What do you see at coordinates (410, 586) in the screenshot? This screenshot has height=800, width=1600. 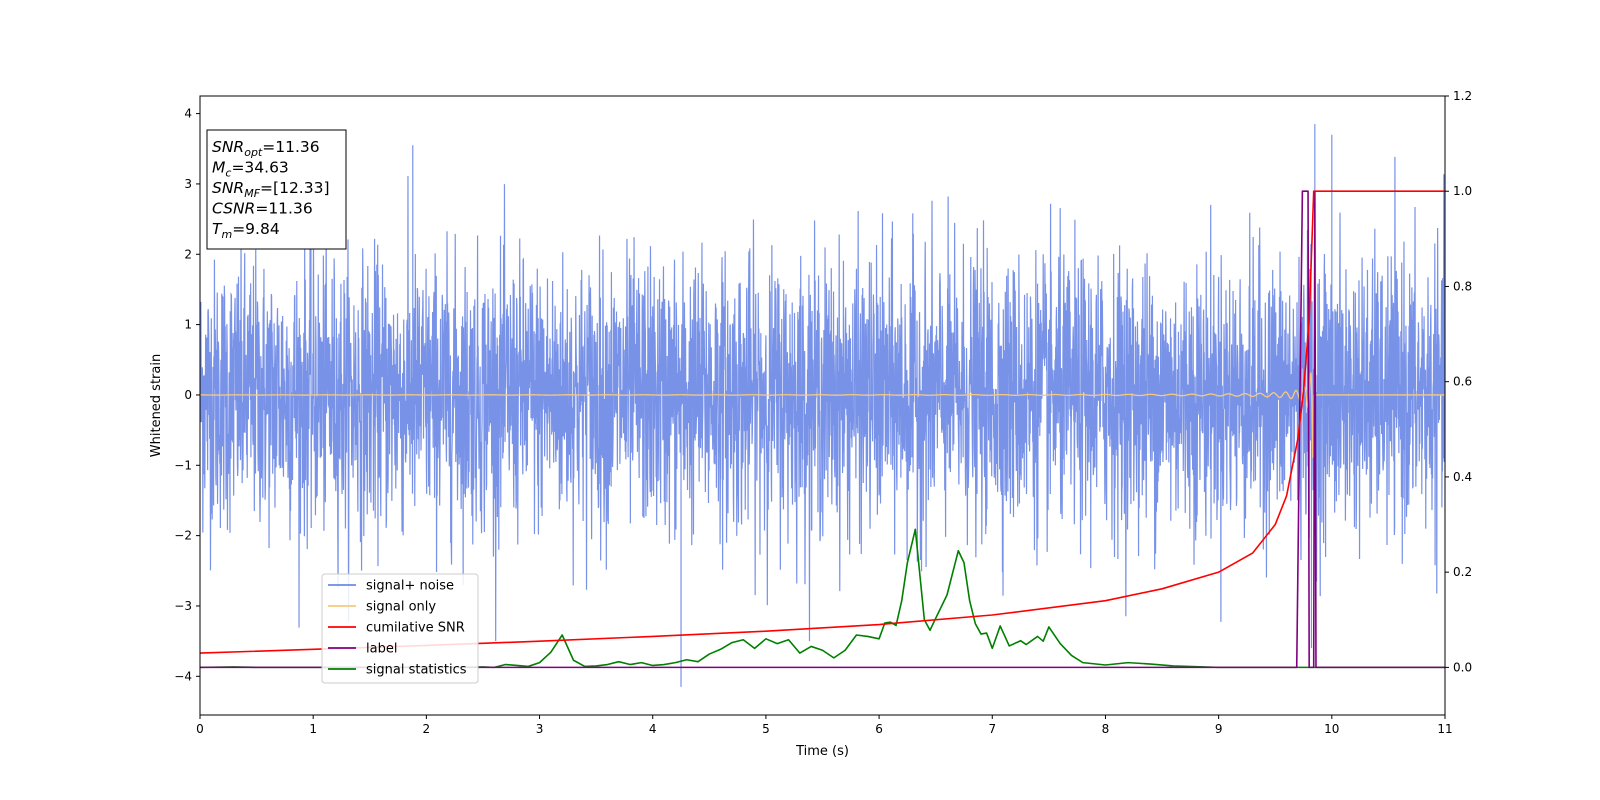 I see `legend-label: signal+ noise` at bounding box center [410, 586].